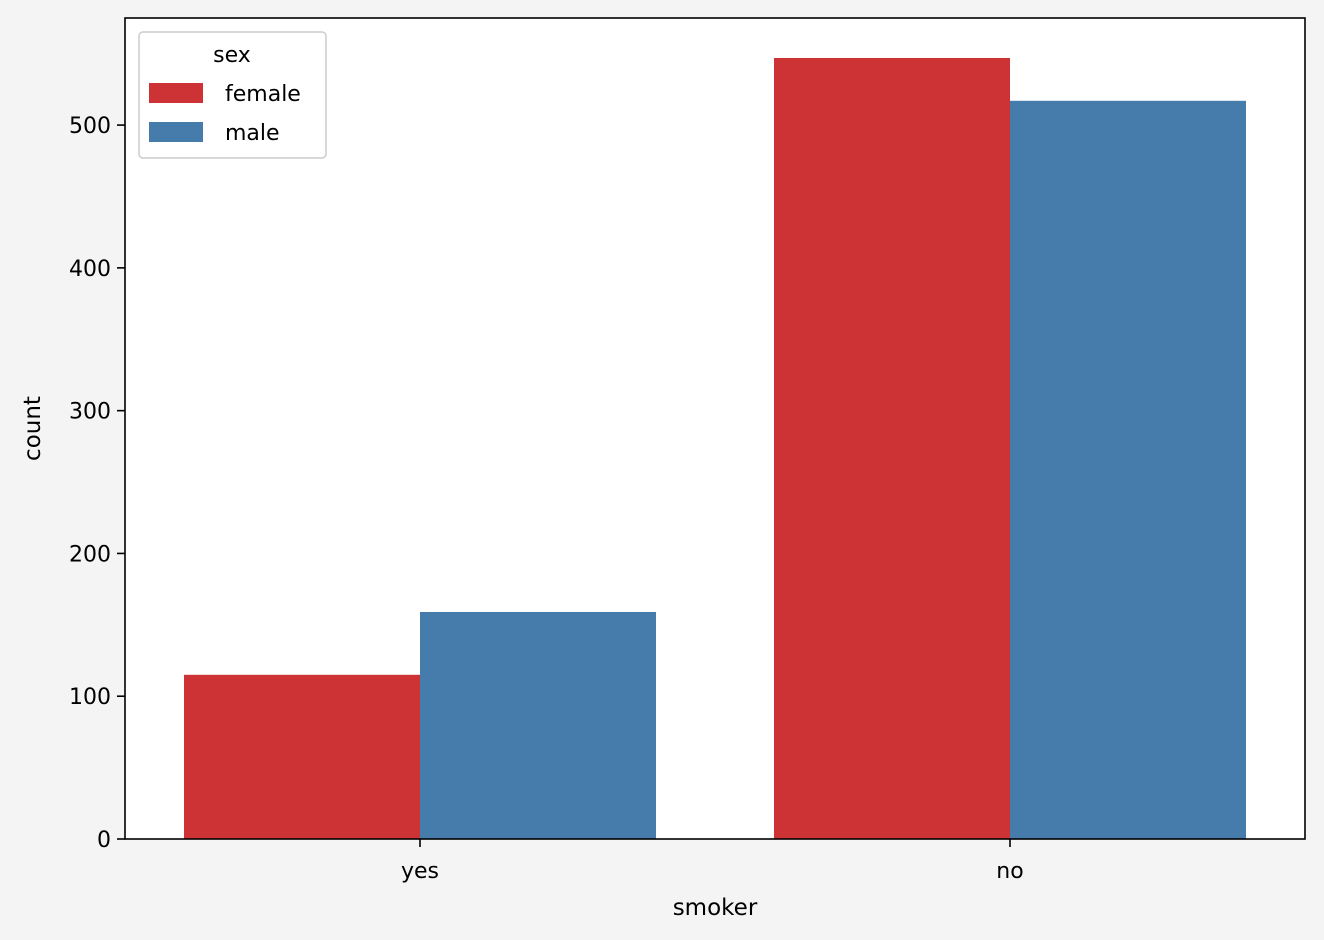  I want to click on bar-male-yes, so click(538, 725).